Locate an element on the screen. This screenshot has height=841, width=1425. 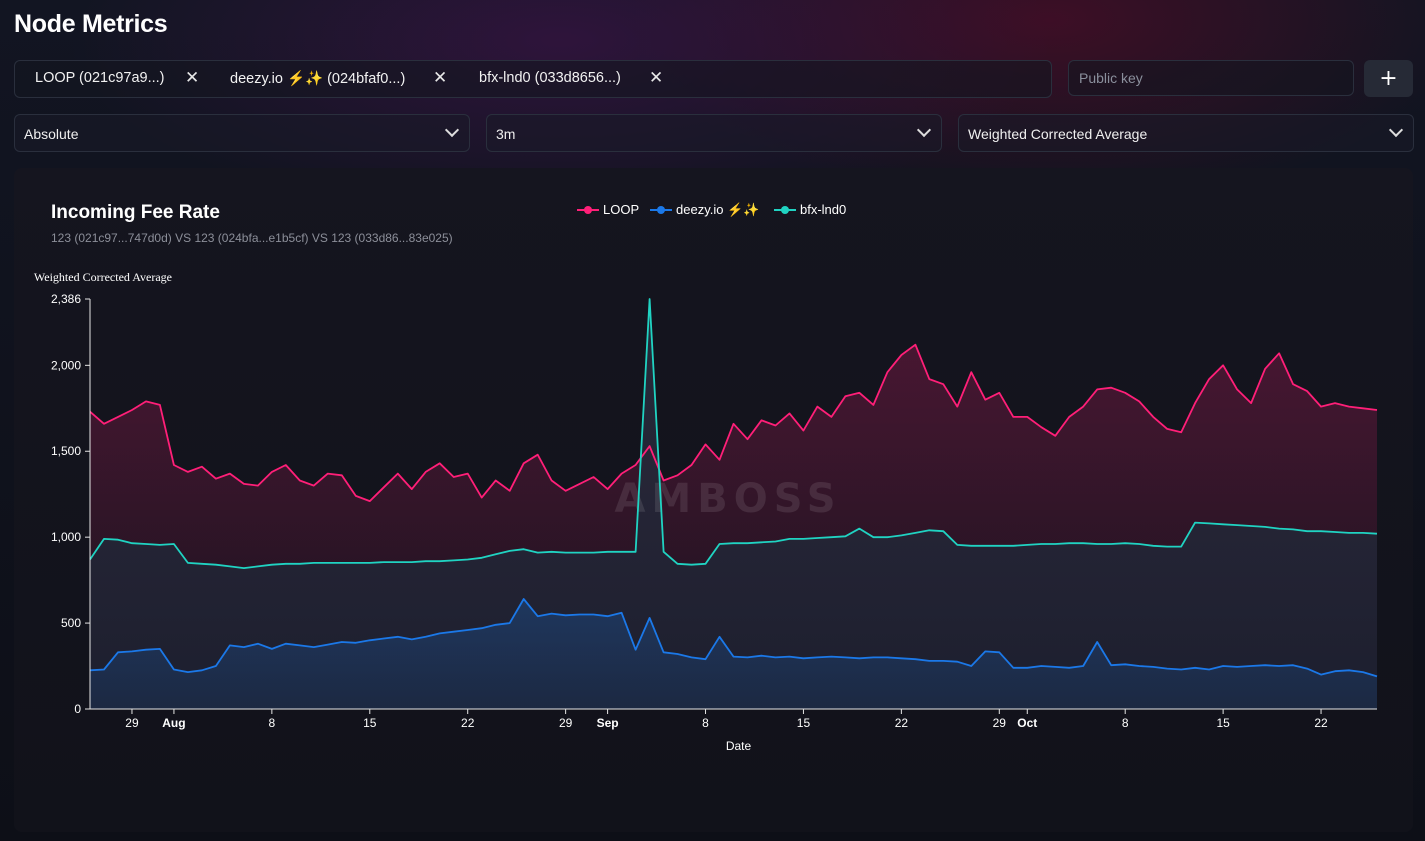
mode-select-value: Absolute is located at coordinates (51, 134).